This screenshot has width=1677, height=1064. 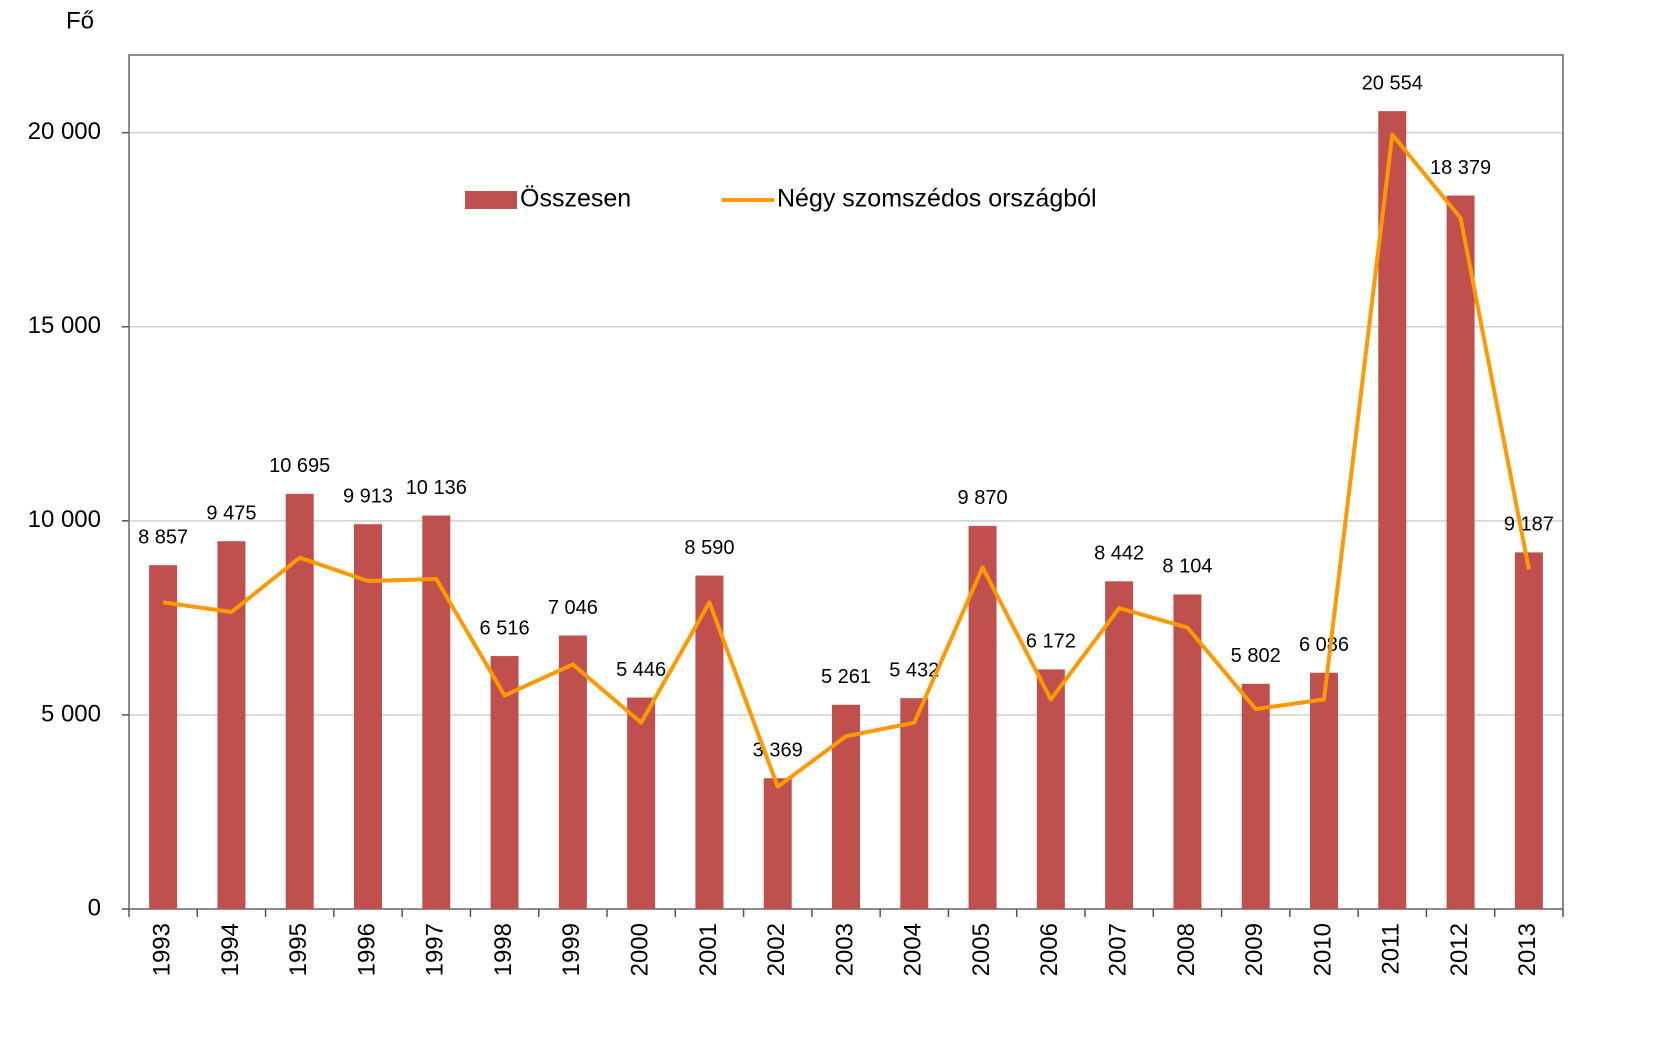 I want to click on value-label: 18 379, so click(x=1460, y=168).